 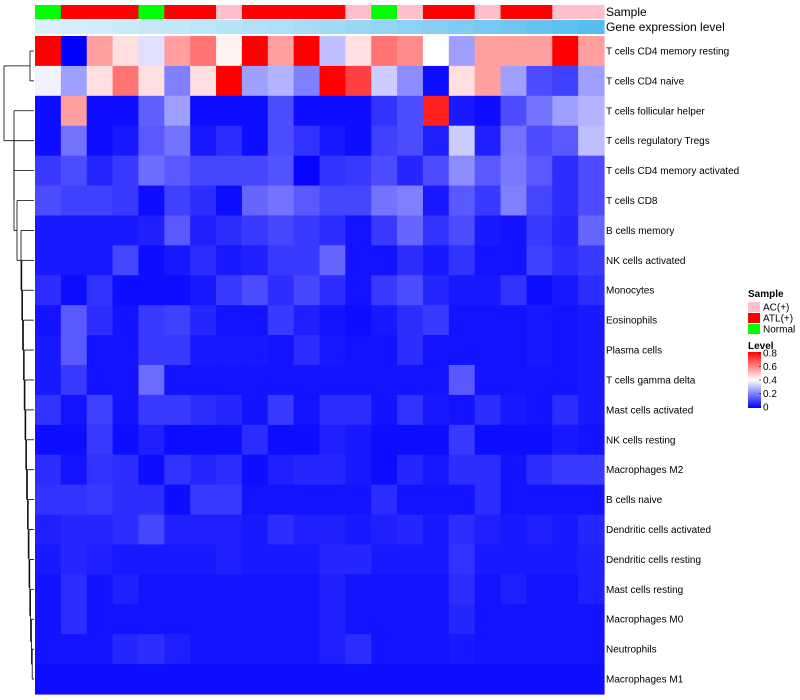 I want to click on legend-item-label: ATL(+), so click(x=778, y=319).